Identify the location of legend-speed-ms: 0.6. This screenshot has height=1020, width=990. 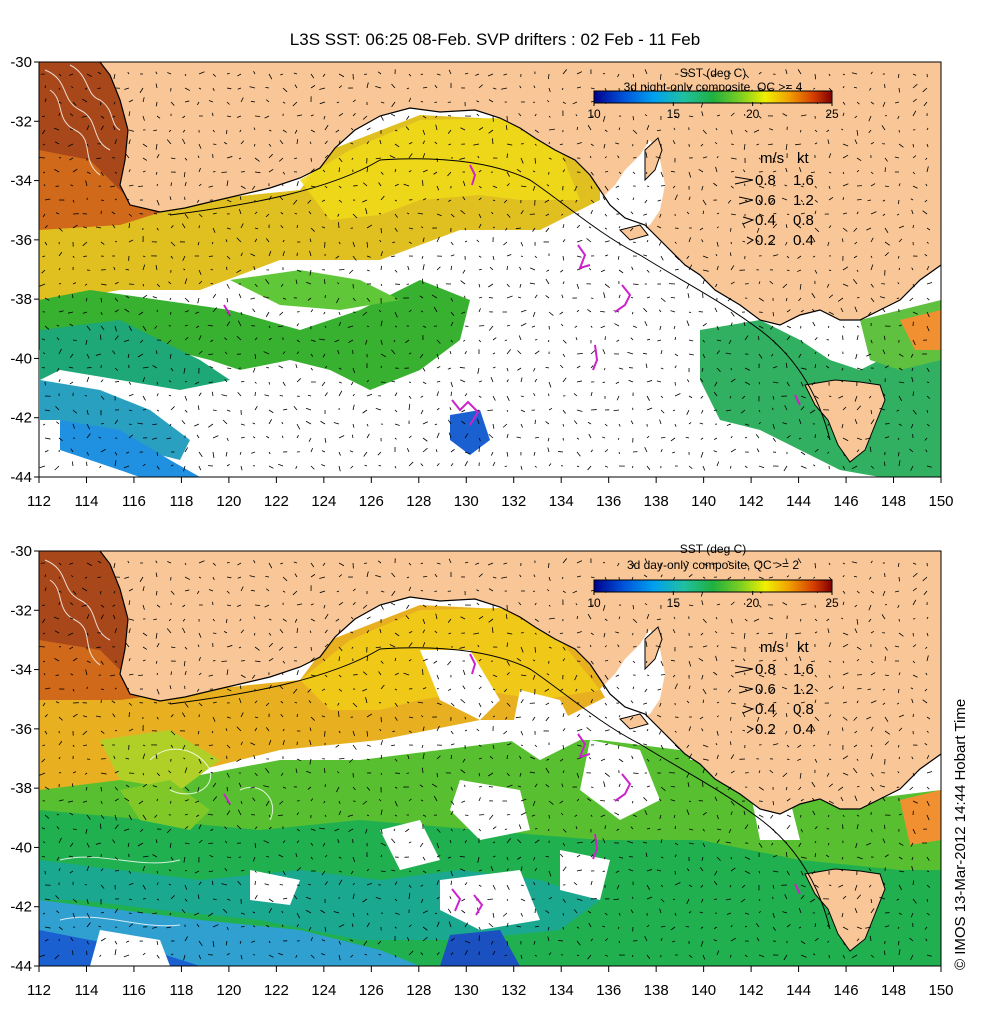
(765, 200).